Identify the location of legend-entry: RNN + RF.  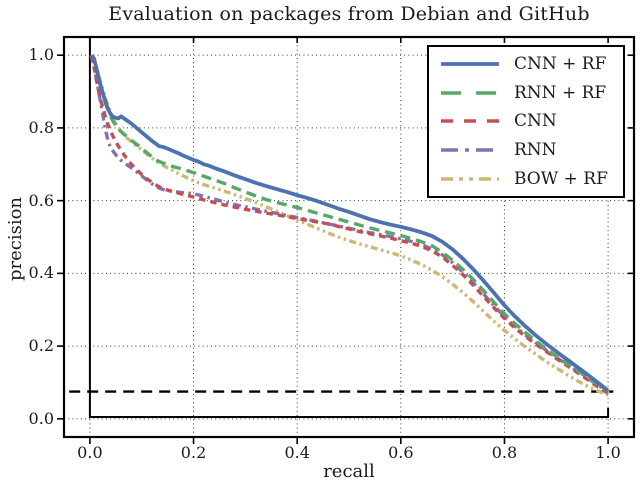
(532, 93).